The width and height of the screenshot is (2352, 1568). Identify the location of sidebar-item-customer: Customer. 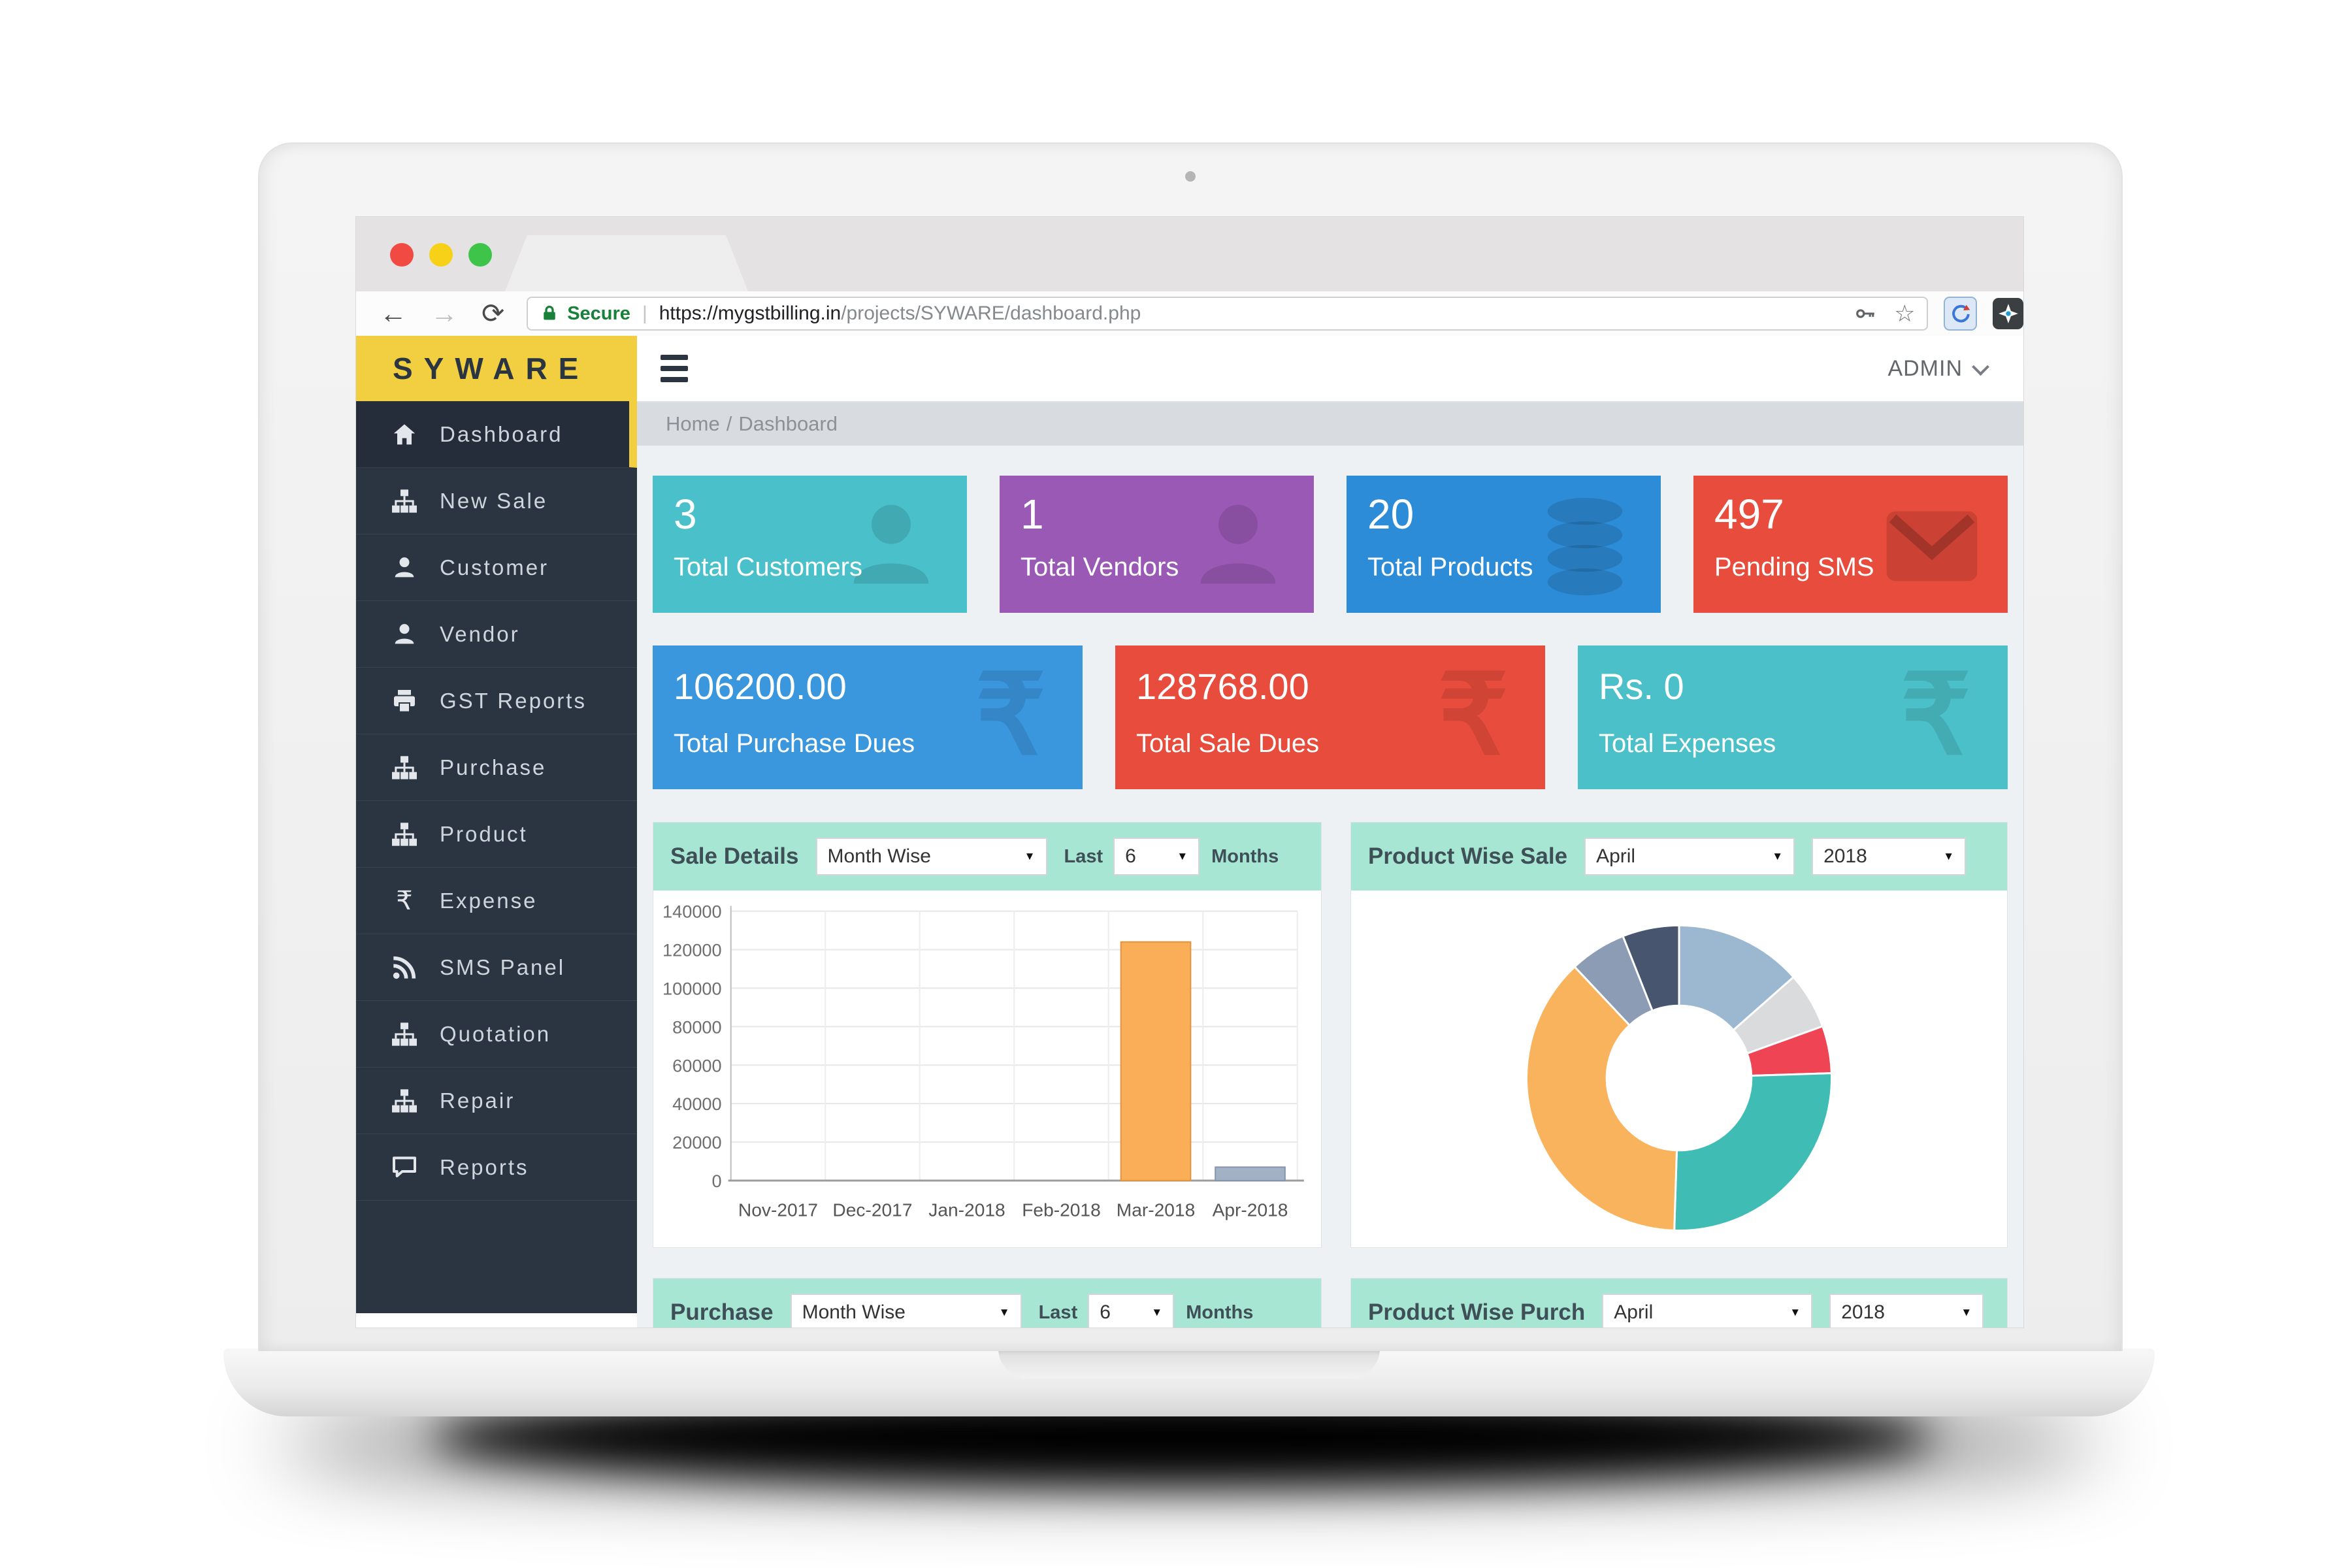
(496, 567).